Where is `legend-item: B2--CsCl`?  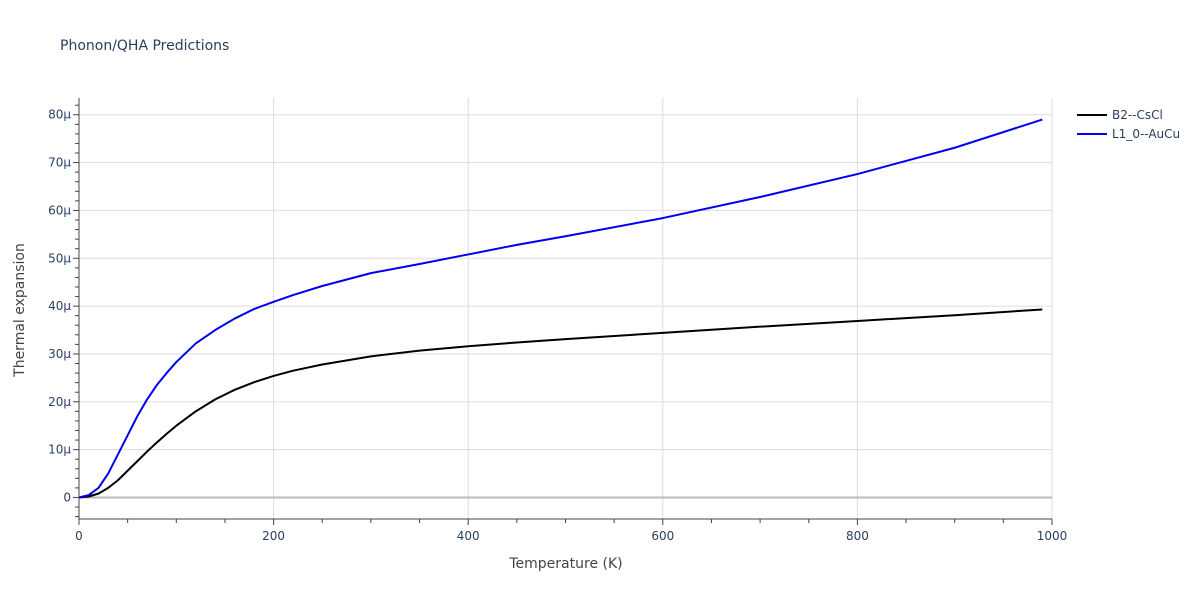
legend-item: B2--CsCl is located at coordinates (1120, 115).